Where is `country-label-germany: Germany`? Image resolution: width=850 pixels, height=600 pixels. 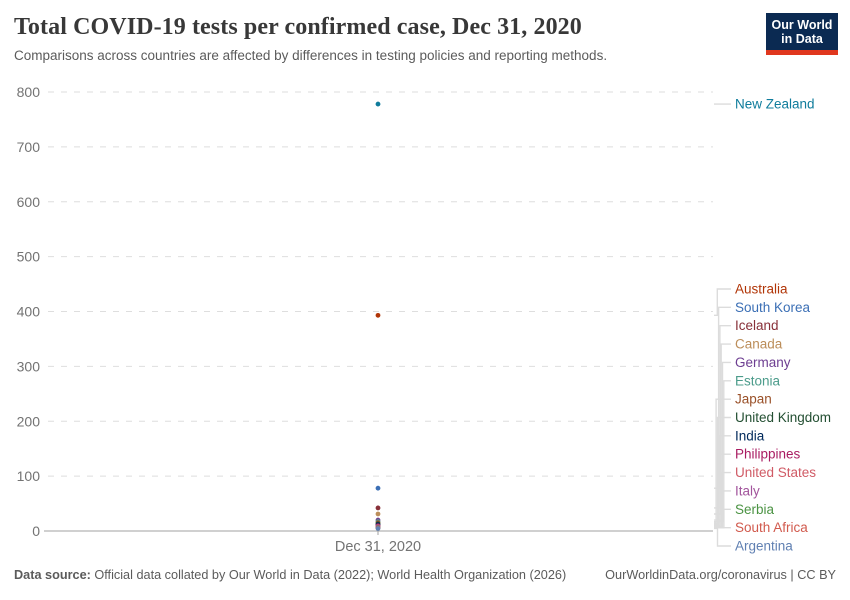 country-label-germany: Germany is located at coordinates (763, 362).